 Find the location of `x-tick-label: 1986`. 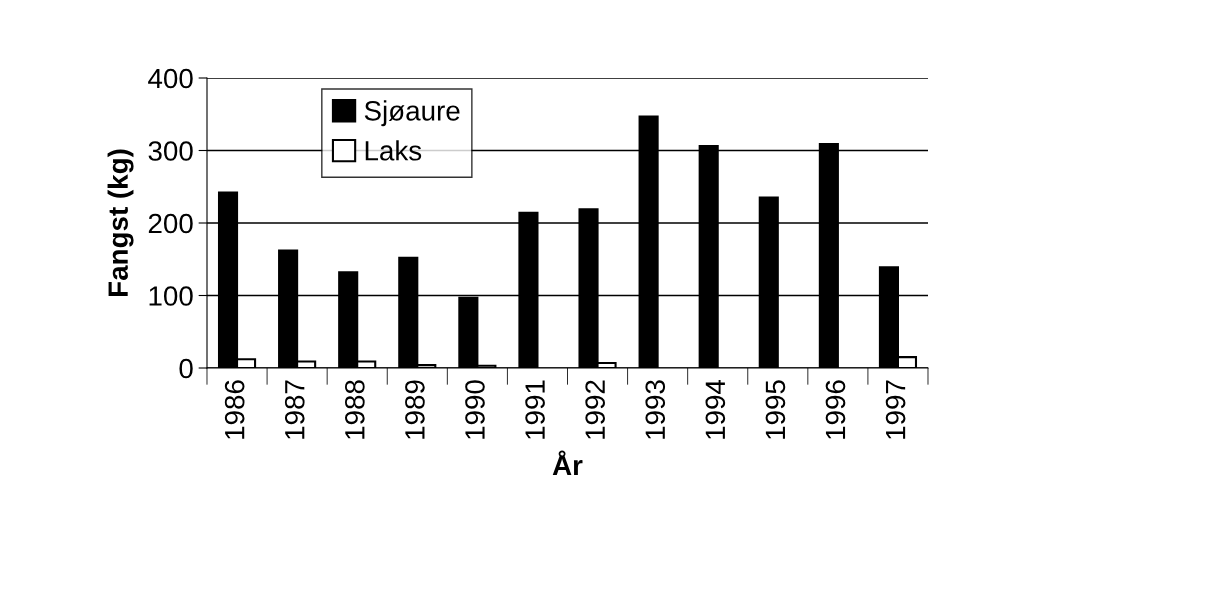

x-tick-label: 1986 is located at coordinates (234, 409).